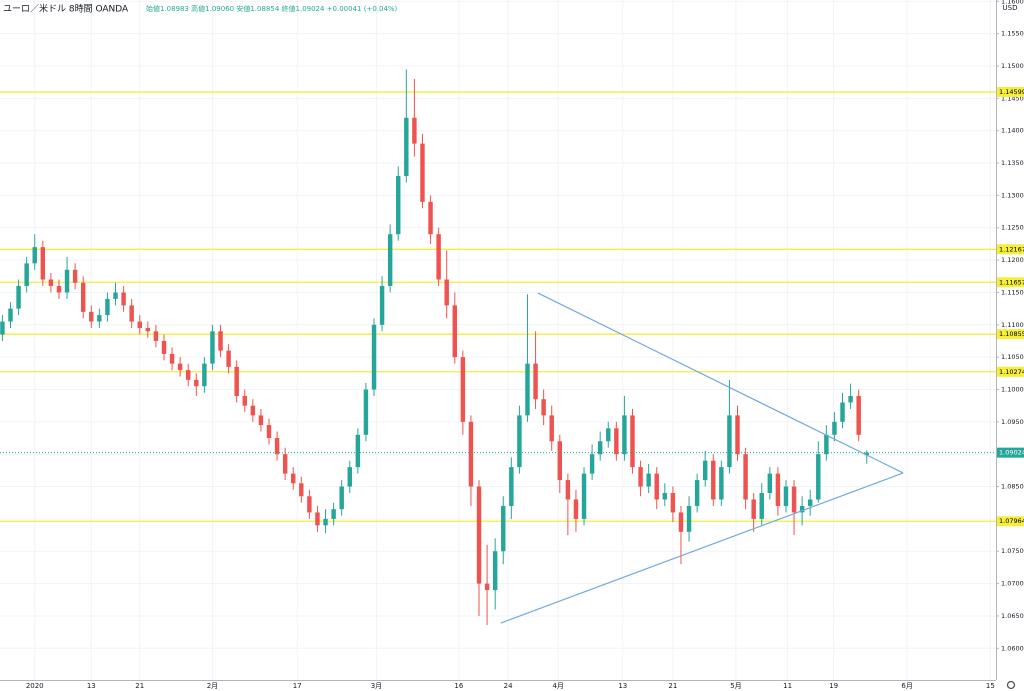  Describe the element at coordinates (66, 9) in the screenshot. I see `symbol-title: ユーロ／米ドル 8時間 OANDA` at that location.